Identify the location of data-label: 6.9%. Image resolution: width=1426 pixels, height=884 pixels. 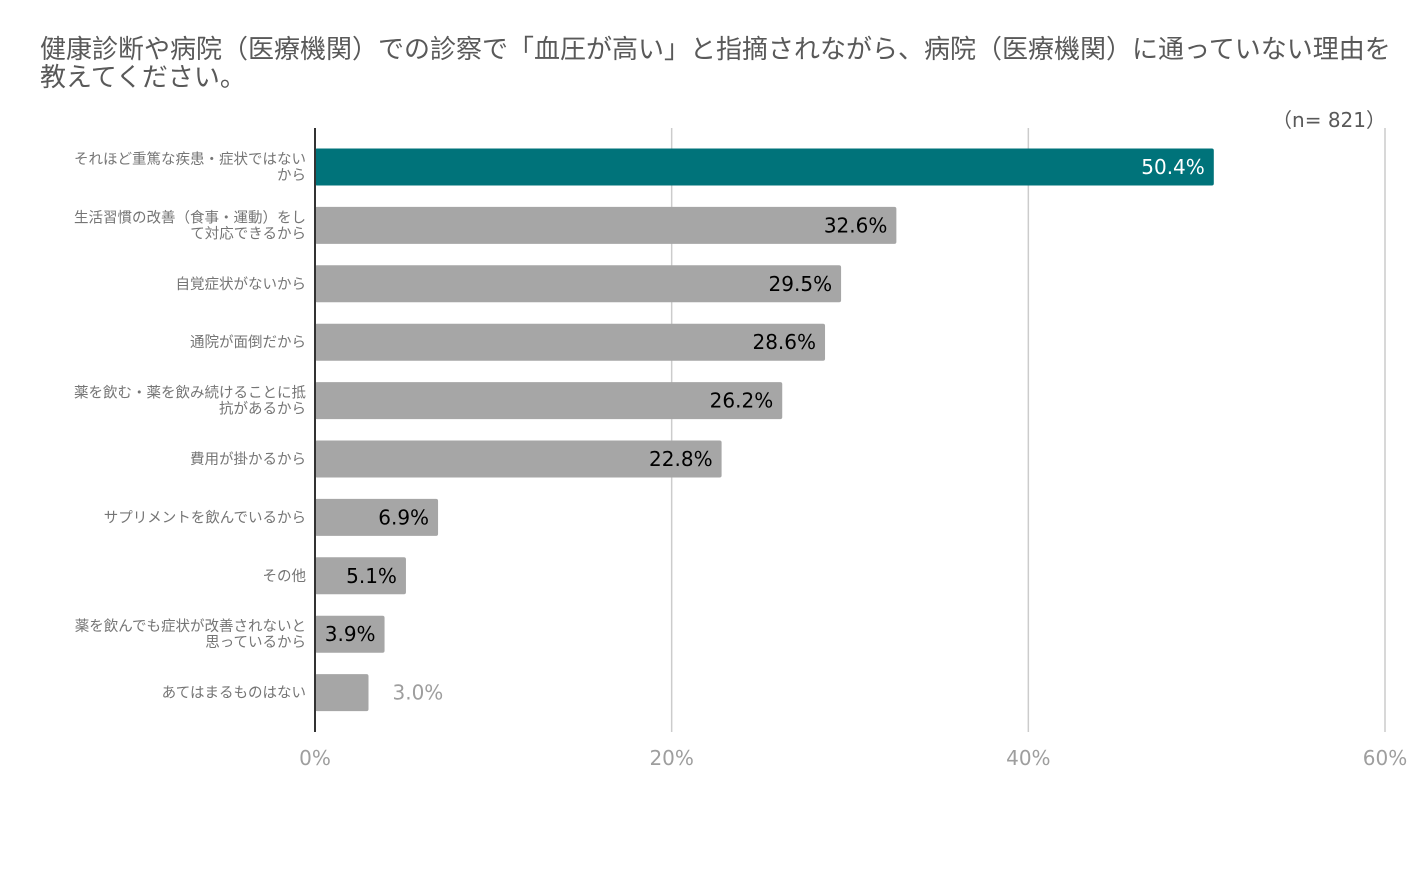
(403, 517).